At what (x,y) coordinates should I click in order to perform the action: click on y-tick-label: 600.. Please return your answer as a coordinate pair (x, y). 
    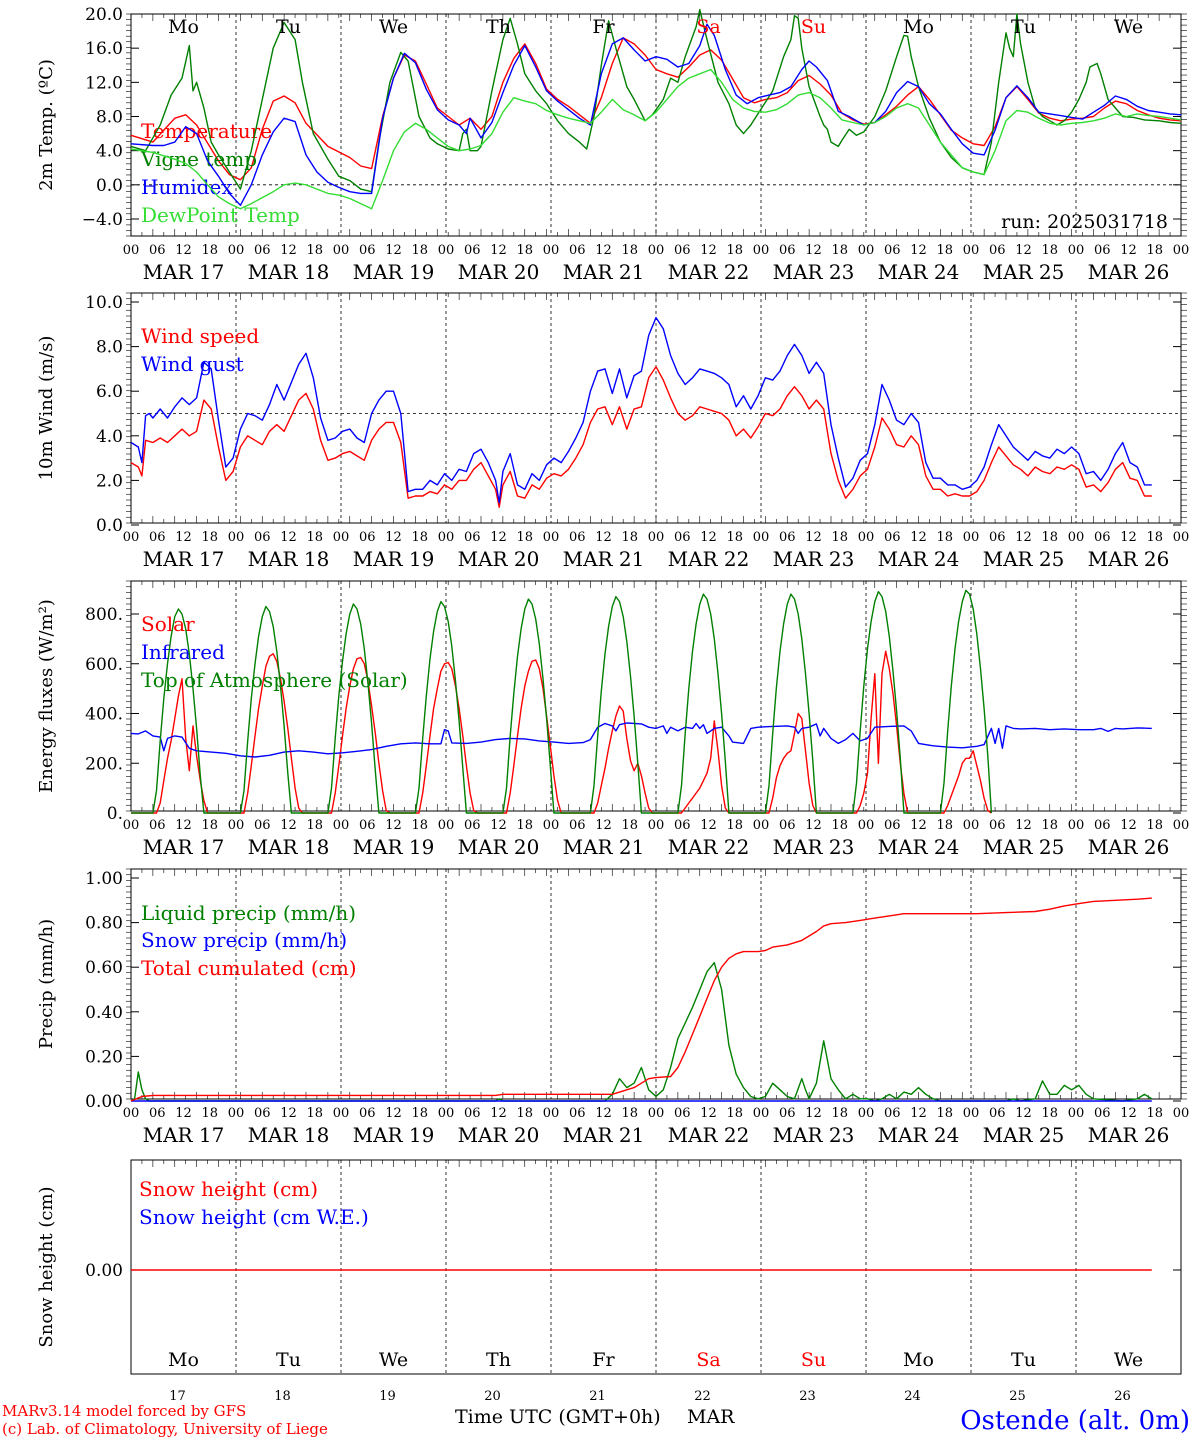
    Looking at the image, I should click on (104, 665).